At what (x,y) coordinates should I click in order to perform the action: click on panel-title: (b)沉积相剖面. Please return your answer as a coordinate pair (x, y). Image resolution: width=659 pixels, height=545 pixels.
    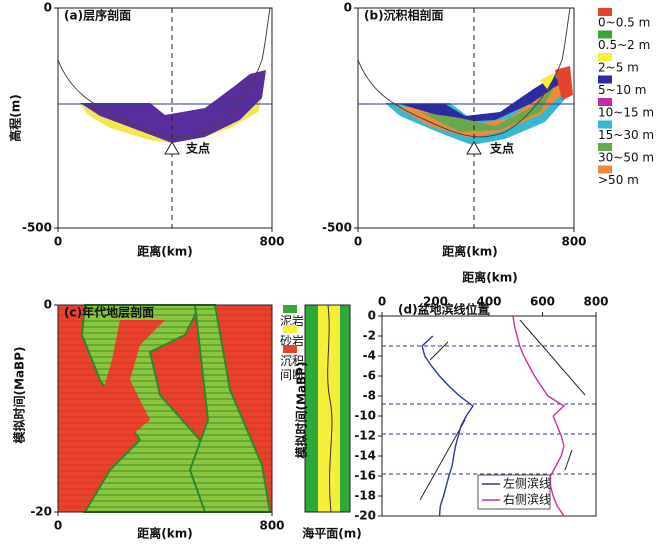
    Looking at the image, I should click on (404, 15).